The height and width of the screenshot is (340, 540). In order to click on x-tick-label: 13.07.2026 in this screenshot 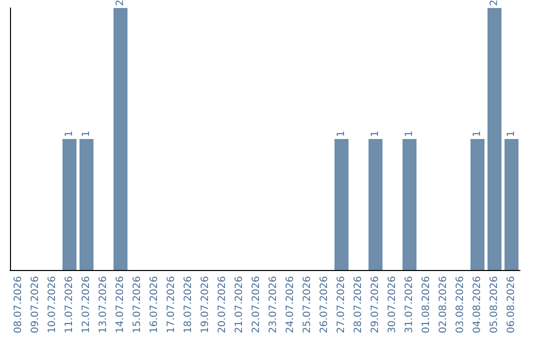, I will do `click(103, 305)`.